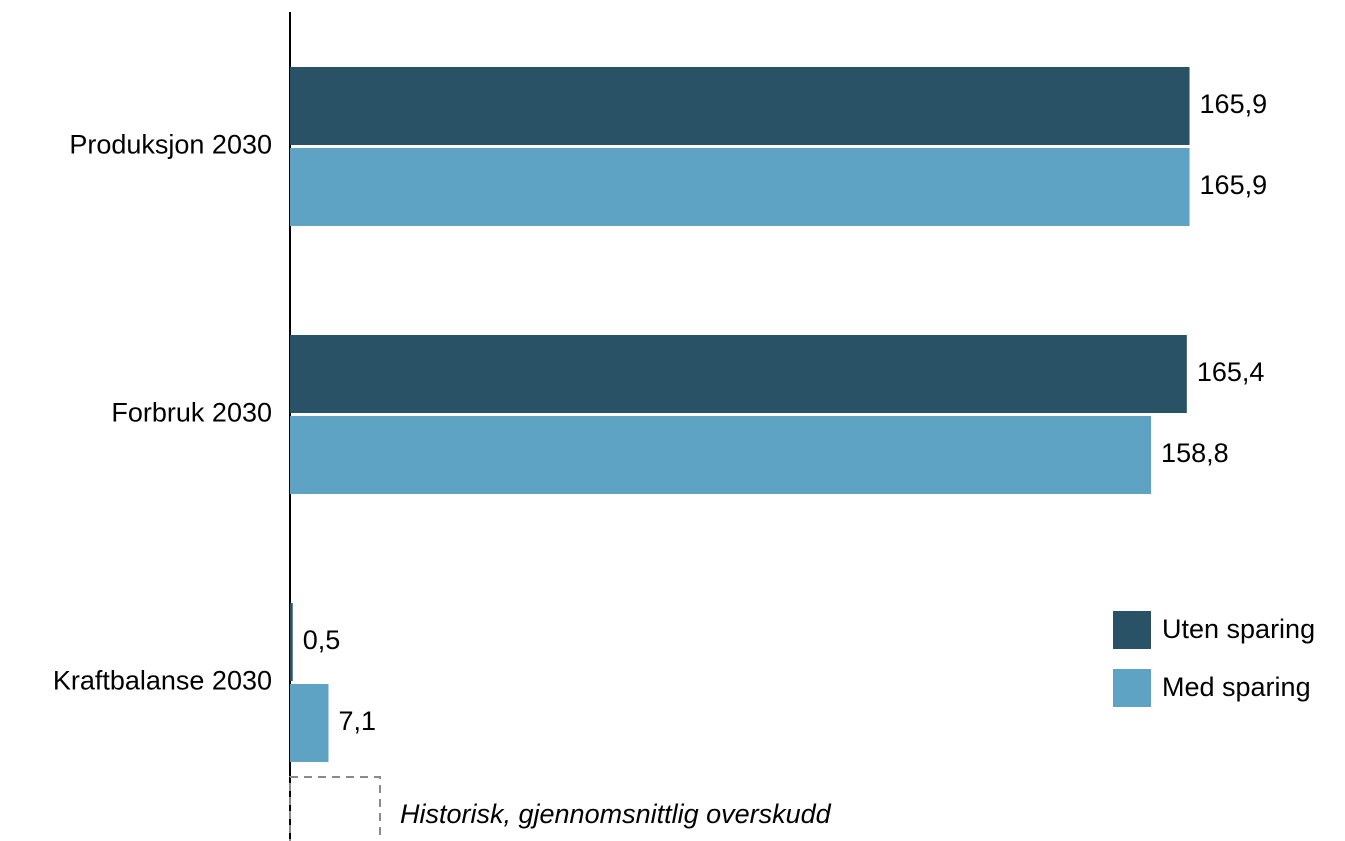 The image size is (1345, 841). I want to click on category-label: Produksjon 2030, so click(170, 145).